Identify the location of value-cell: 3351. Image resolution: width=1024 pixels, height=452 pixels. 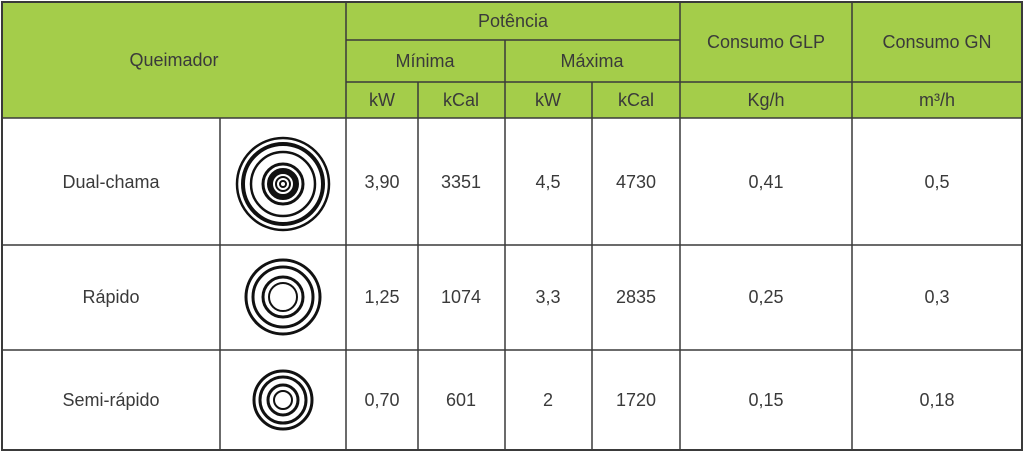
(461, 182).